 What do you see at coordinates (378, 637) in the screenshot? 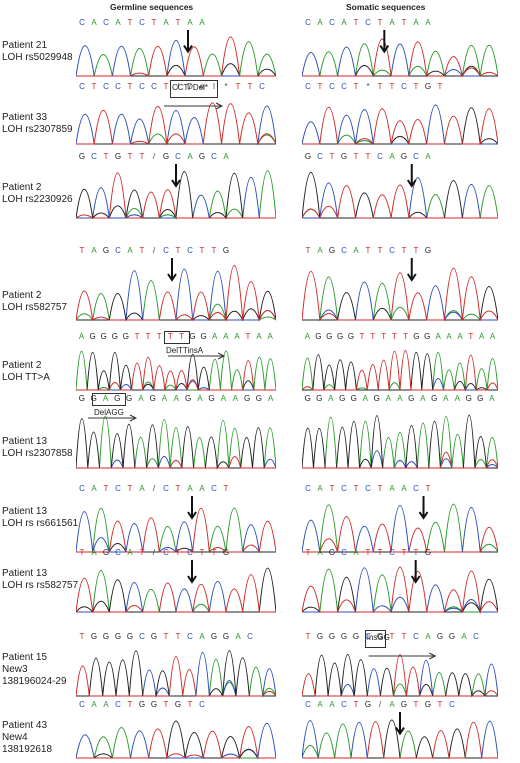
I see `mutation-annotation: InsGG` at bounding box center [378, 637].